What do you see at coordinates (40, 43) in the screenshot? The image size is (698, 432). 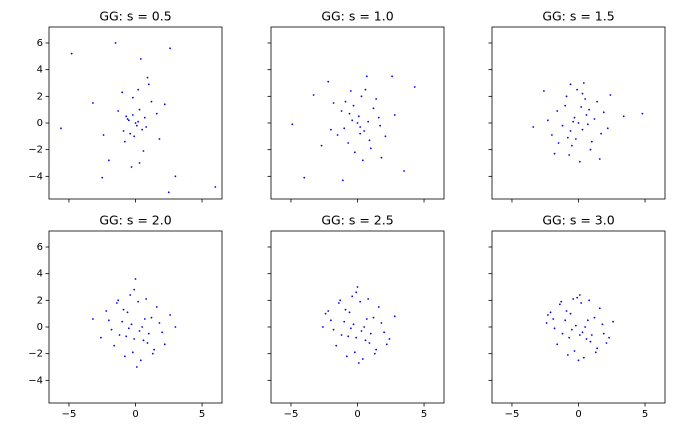 I see `y-tick-label: 6` at bounding box center [40, 43].